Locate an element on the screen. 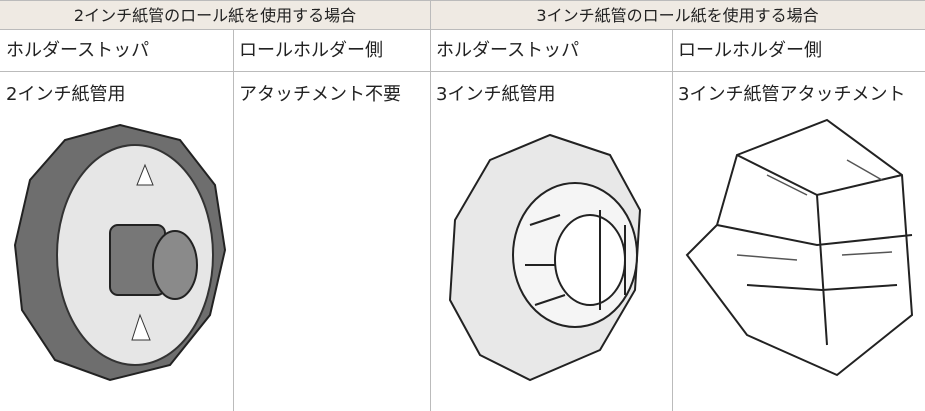  stopper-2in-illustration is located at coordinates (120, 252).